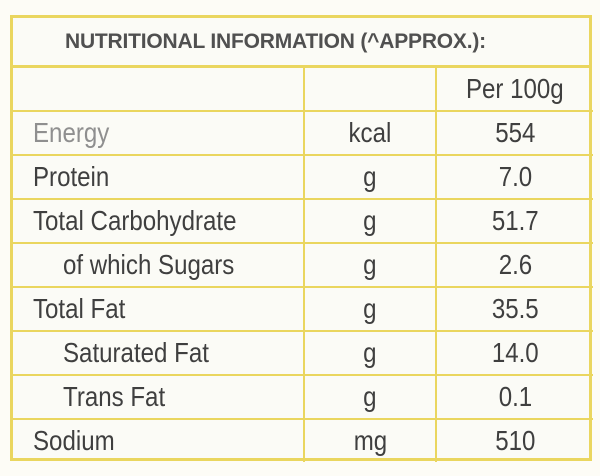 The width and height of the screenshot is (600, 476). I want to click on nutrient-label: Total Fat, so click(159, 309).